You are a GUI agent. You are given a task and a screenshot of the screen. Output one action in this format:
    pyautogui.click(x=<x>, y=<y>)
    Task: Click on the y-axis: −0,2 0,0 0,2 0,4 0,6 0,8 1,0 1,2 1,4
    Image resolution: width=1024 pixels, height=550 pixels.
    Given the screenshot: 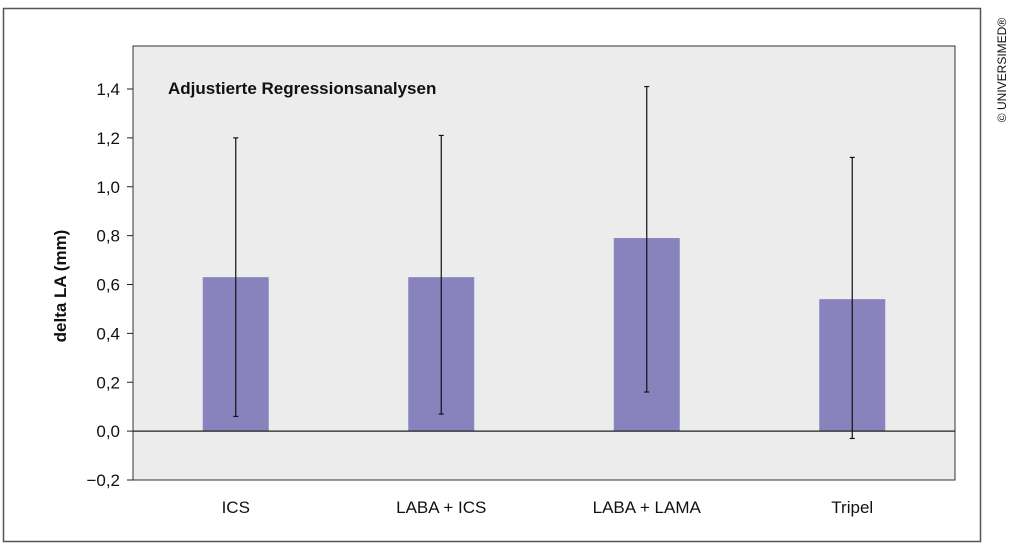 What is the action you would take?
    pyautogui.click(x=109, y=285)
    